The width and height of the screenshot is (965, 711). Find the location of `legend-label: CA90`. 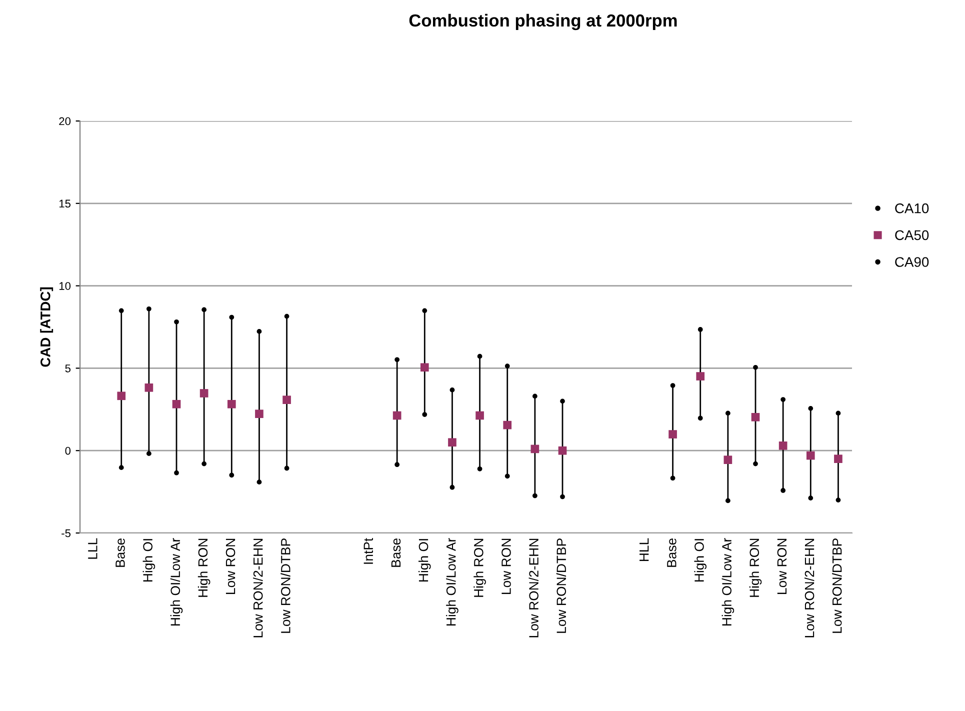

legend-label: CA90 is located at coordinates (912, 262).